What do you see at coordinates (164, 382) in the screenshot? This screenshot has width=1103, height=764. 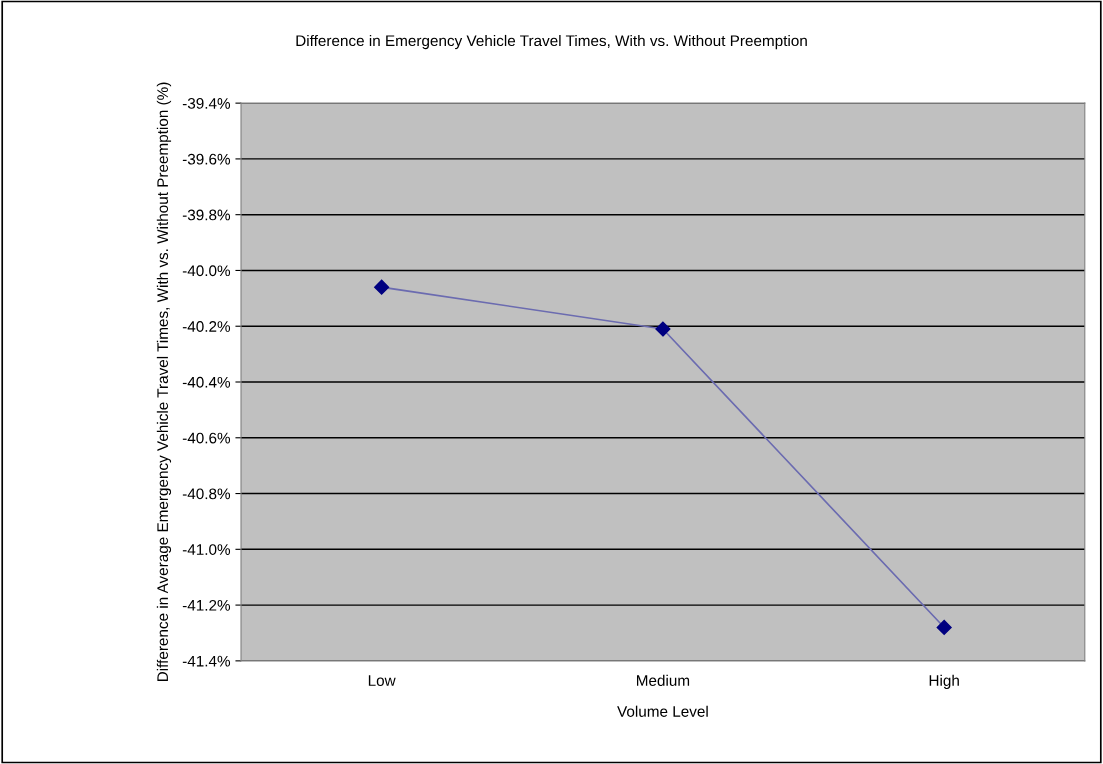 I see `y-axis-title: Difference in Average Emergency Vehicle Travel Times, With vs. Without Preemption (%)` at bounding box center [164, 382].